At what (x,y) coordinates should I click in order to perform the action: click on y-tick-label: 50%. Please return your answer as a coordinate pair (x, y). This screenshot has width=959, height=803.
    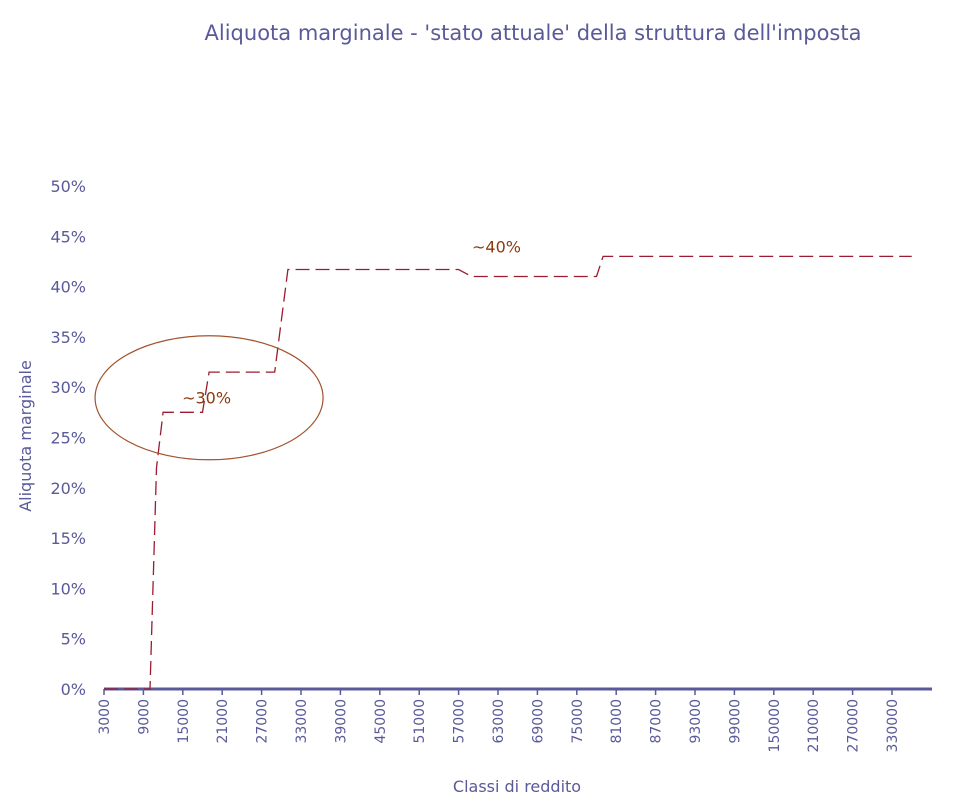
    Looking at the image, I should click on (68, 186).